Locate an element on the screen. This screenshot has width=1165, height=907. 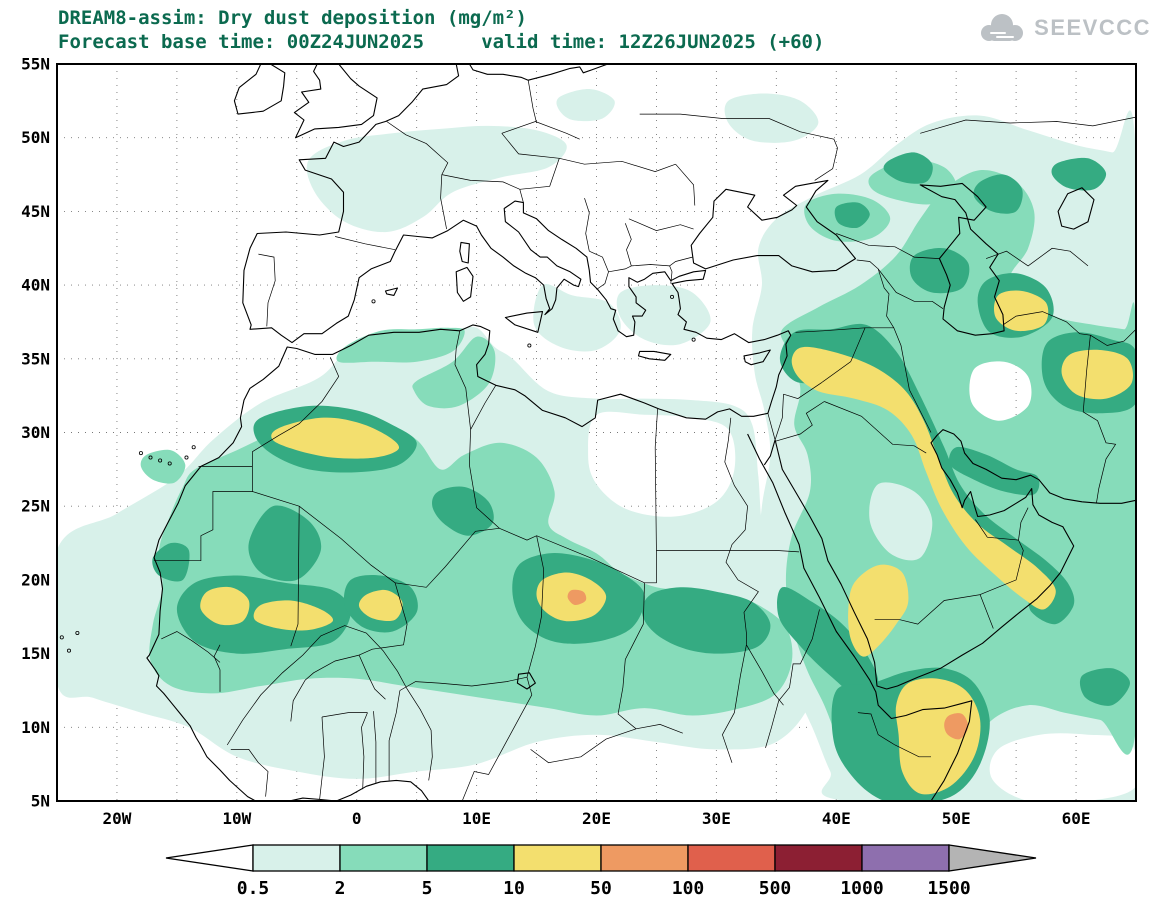
colorbar-label: 1000 is located at coordinates (861, 888).